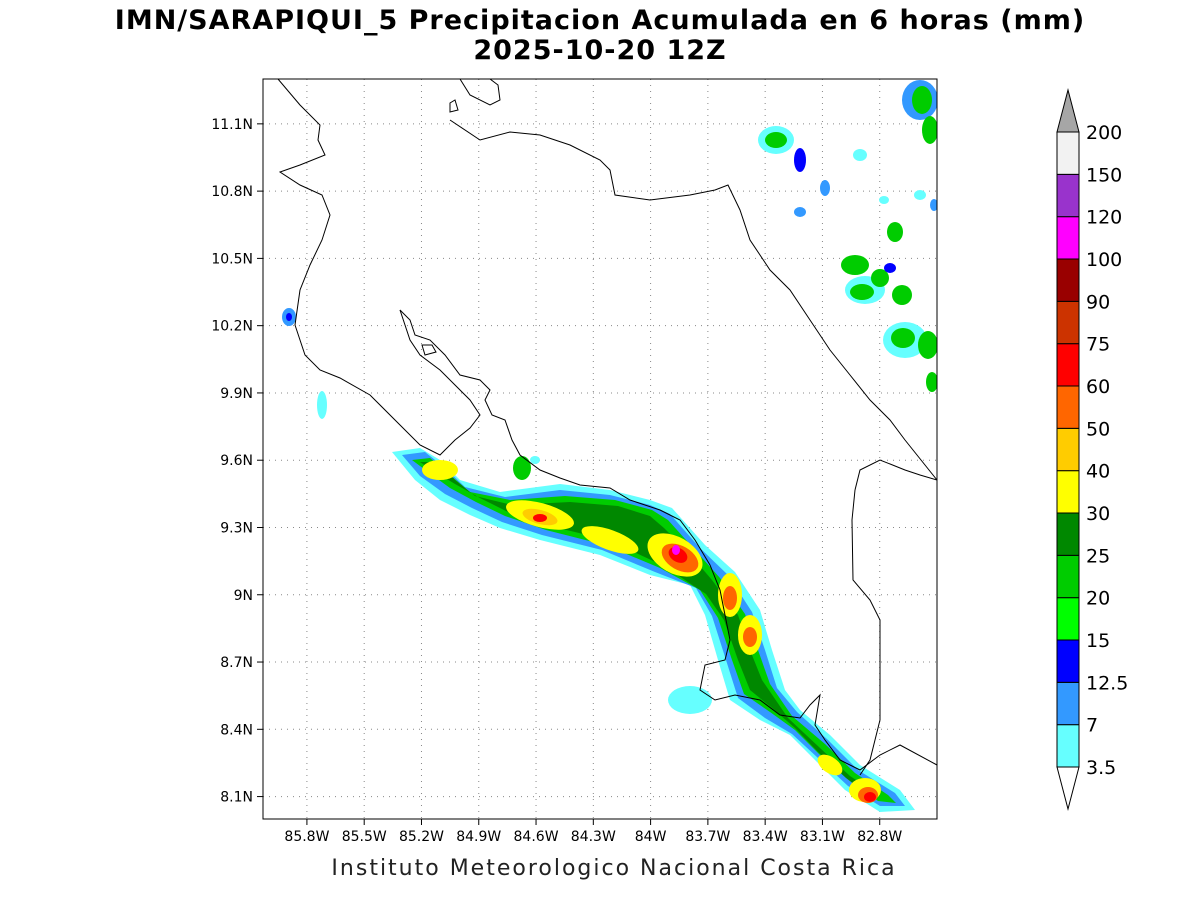 The height and width of the screenshot is (900, 1200). Describe the element at coordinates (1098, 472) in the screenshot. I see `colorbar-label: 40` at that location.